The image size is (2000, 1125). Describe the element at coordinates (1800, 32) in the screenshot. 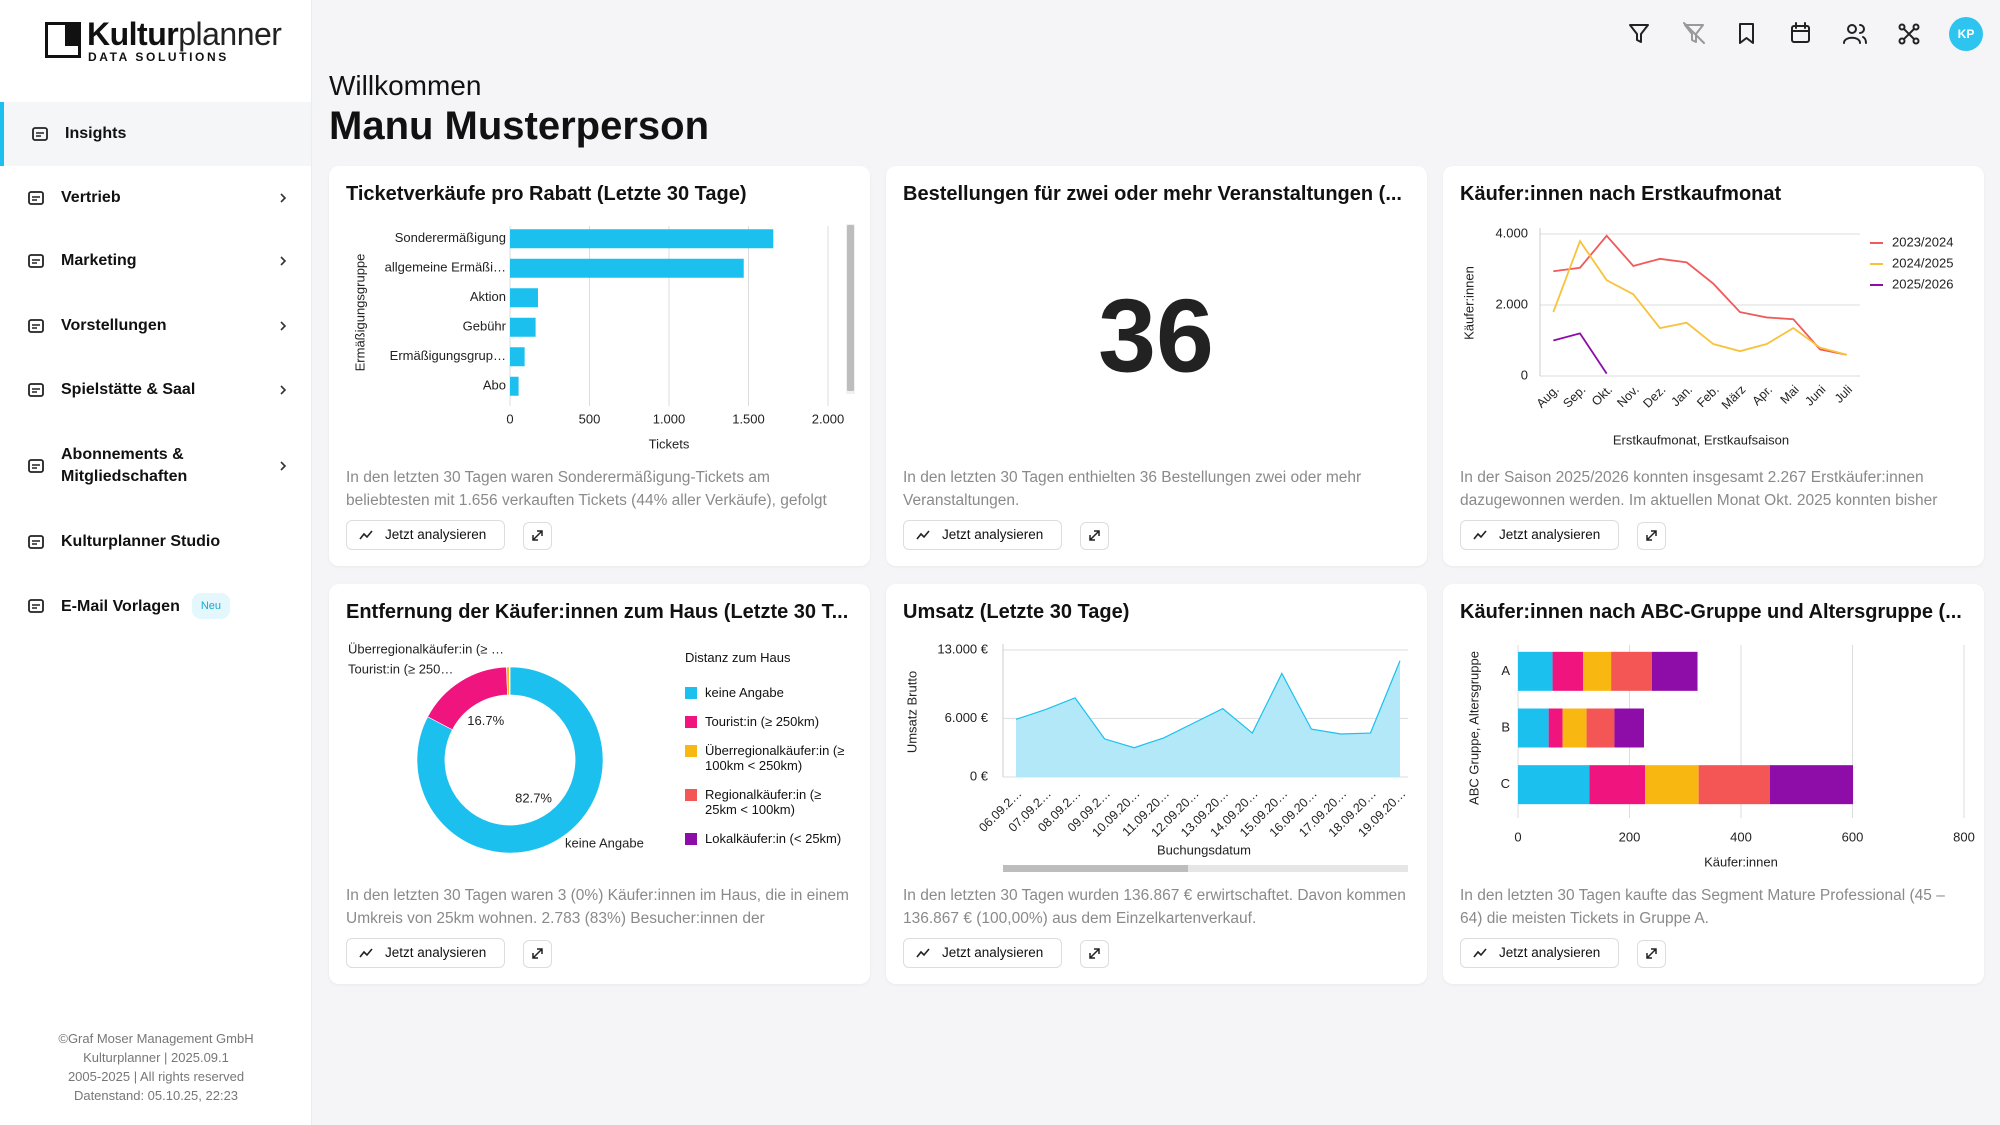

I see `calendar-icon` at that location.